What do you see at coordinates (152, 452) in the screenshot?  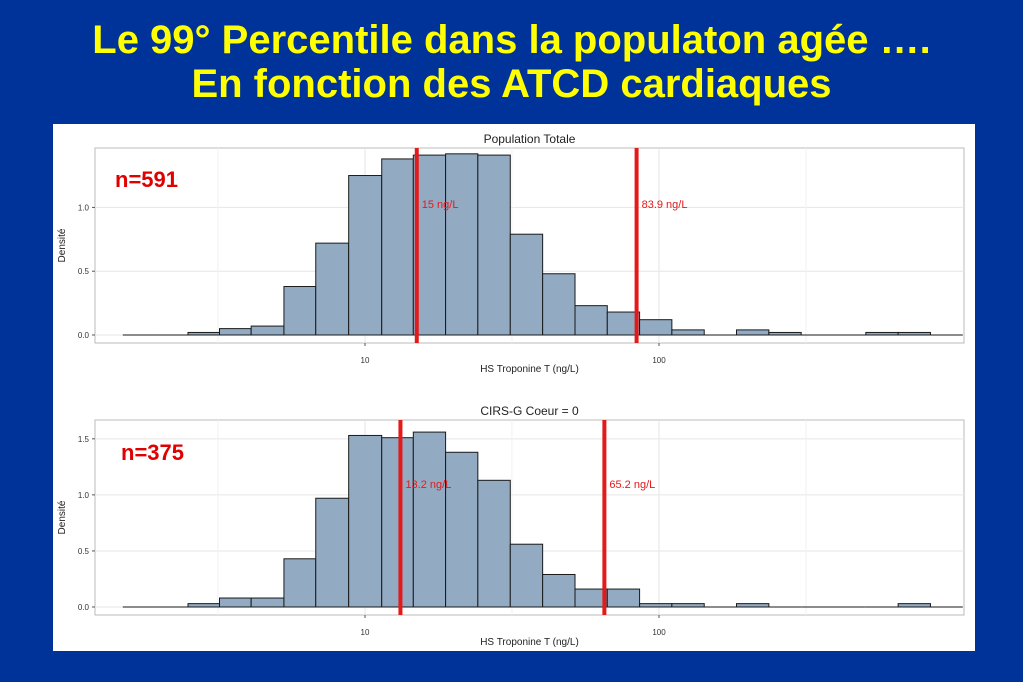 I see `sample-size-annotation: n=375` at bounding box center [152, 452].